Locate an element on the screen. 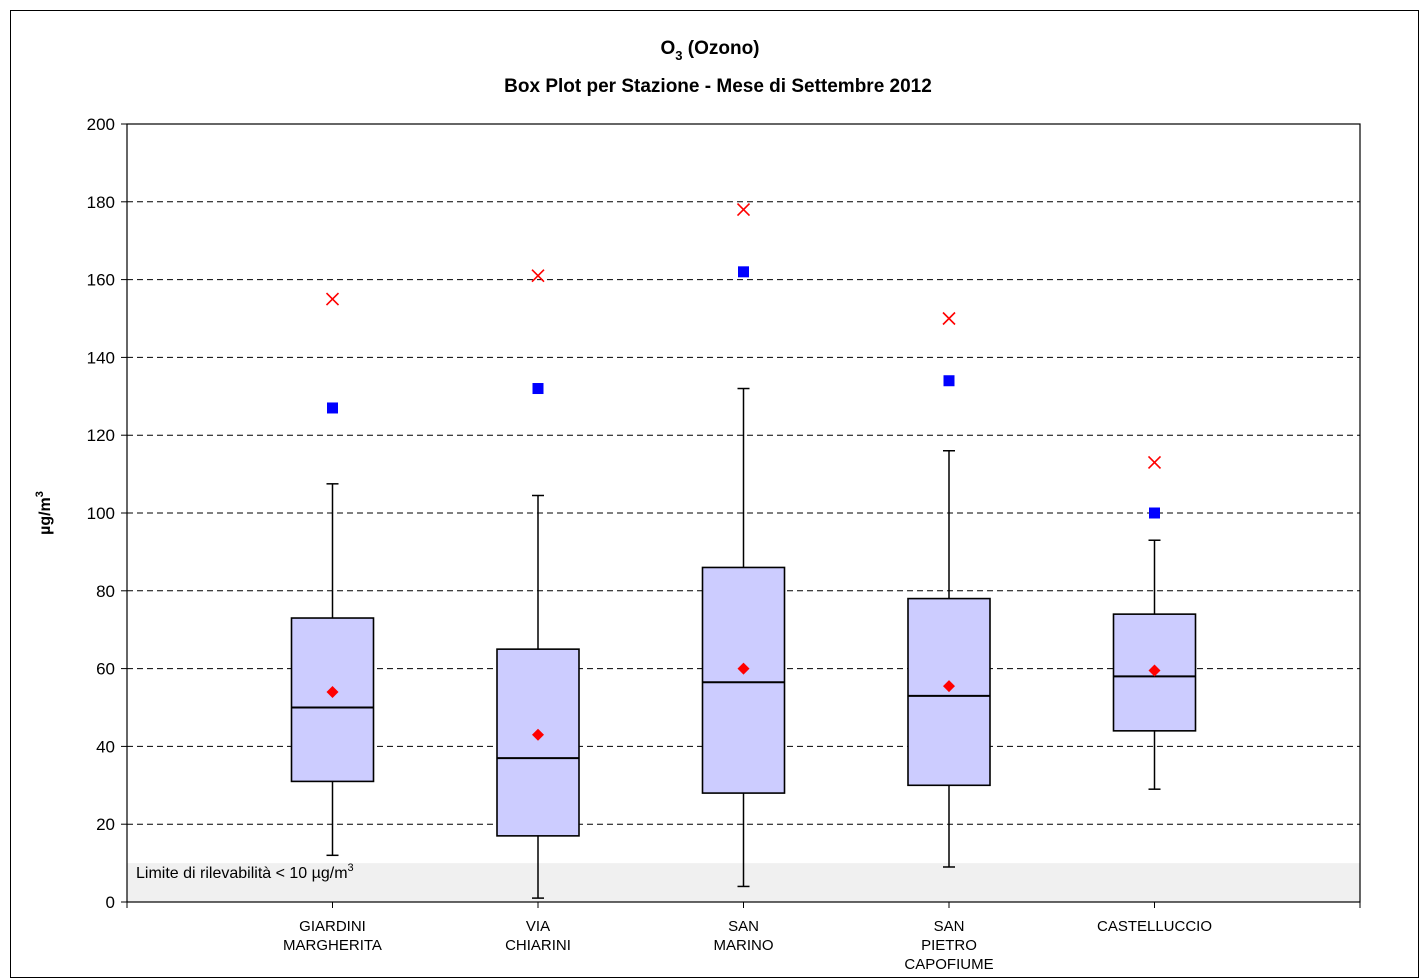 The width and height of the screenshot is (1421, 980). chart-title-line1: O3 (Ozono) is located at coordinates (709, 50).